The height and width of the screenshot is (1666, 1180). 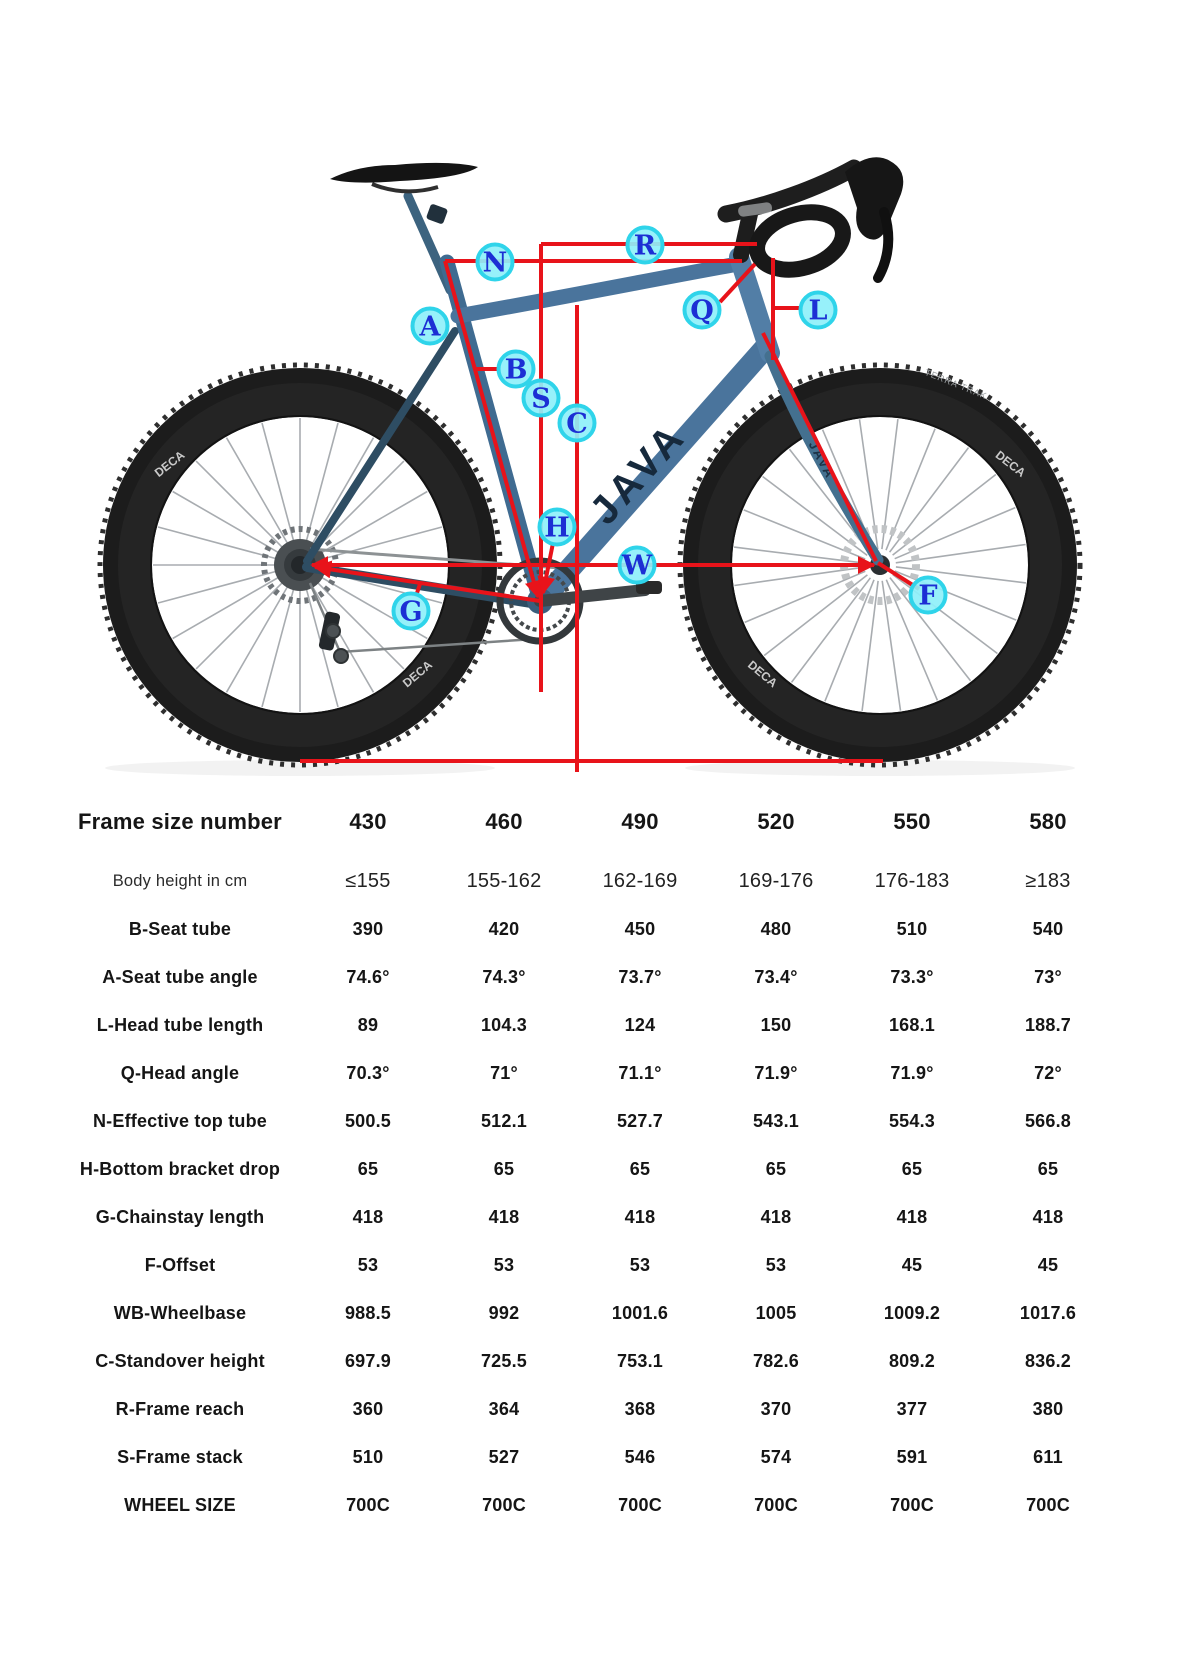 I want to click on dimension-label-N: N, so click(x=495, y=262).